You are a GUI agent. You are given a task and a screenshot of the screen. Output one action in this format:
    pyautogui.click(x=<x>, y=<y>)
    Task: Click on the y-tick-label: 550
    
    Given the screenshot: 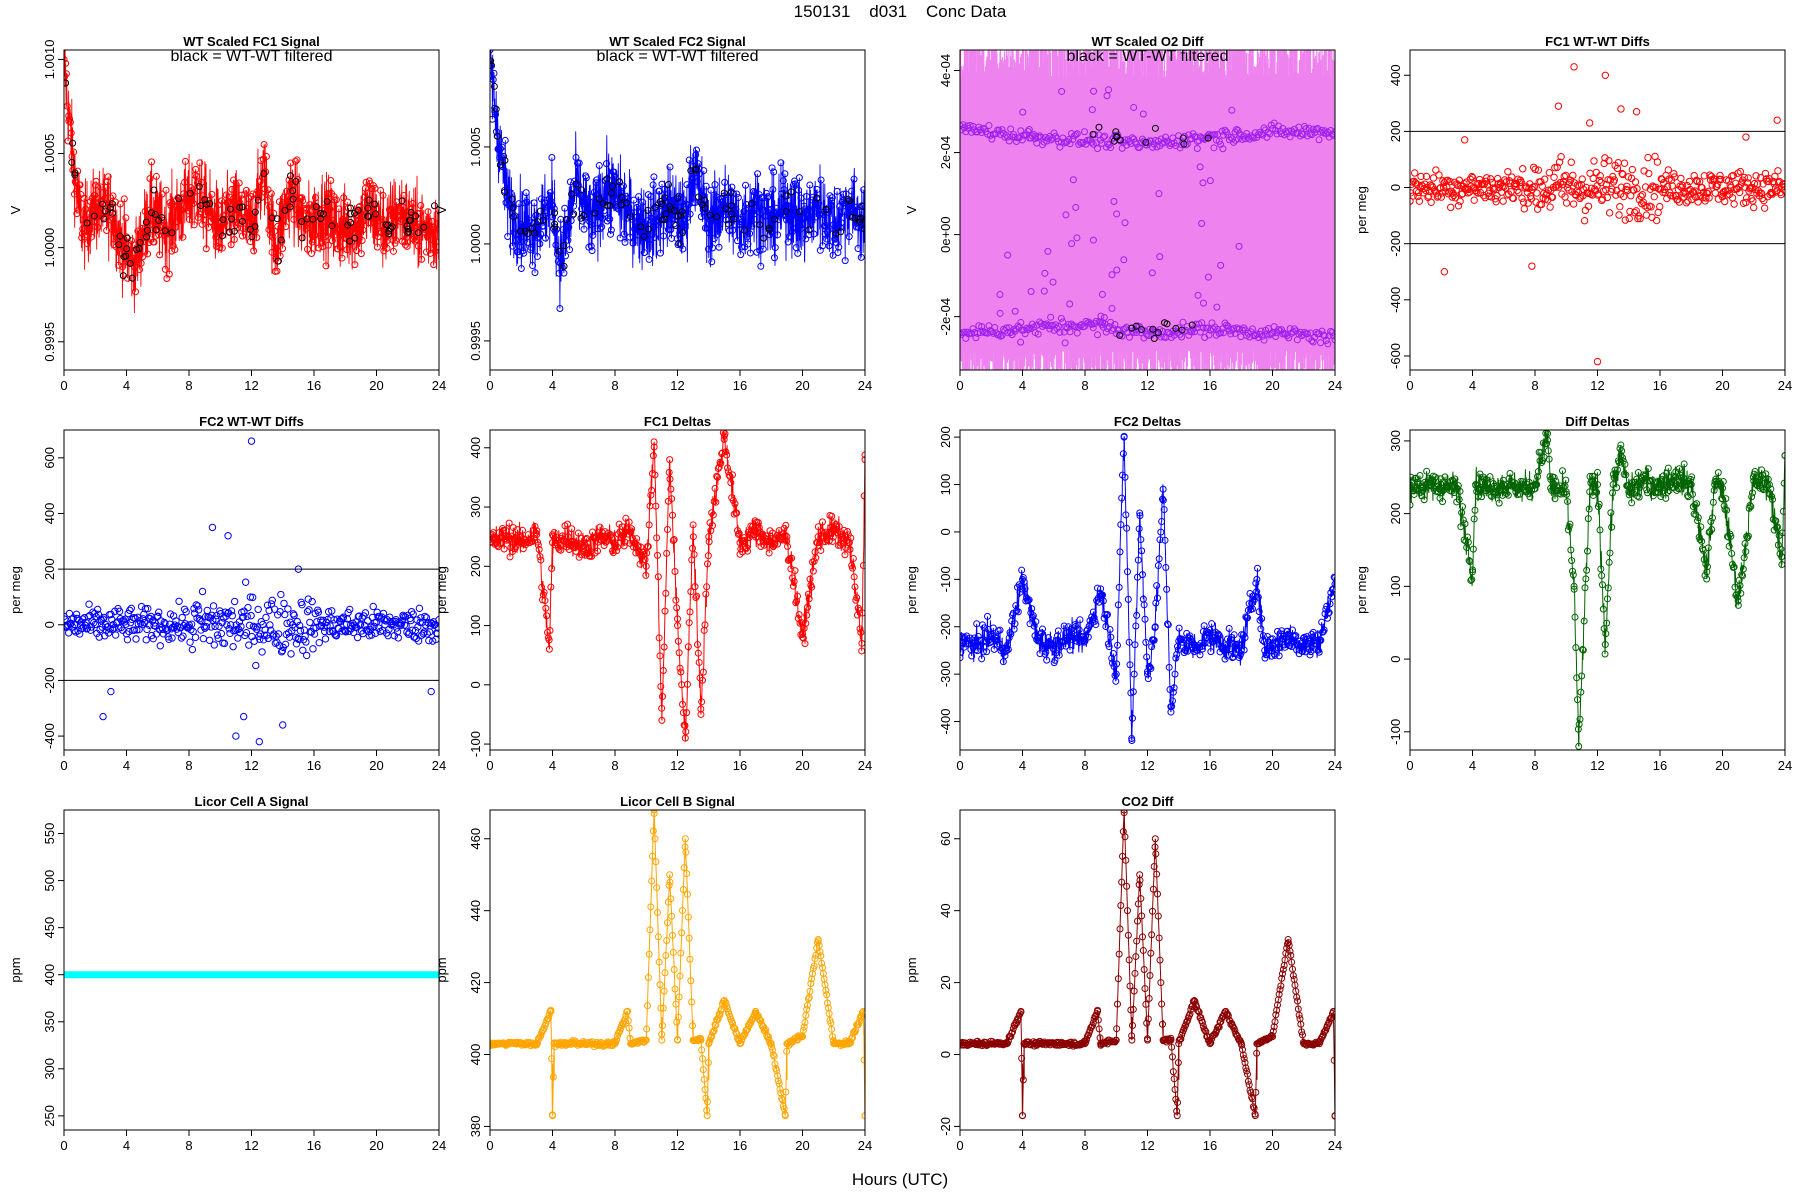 What is the action you would take?
    pyautogui.click(x=49, y=834)
    